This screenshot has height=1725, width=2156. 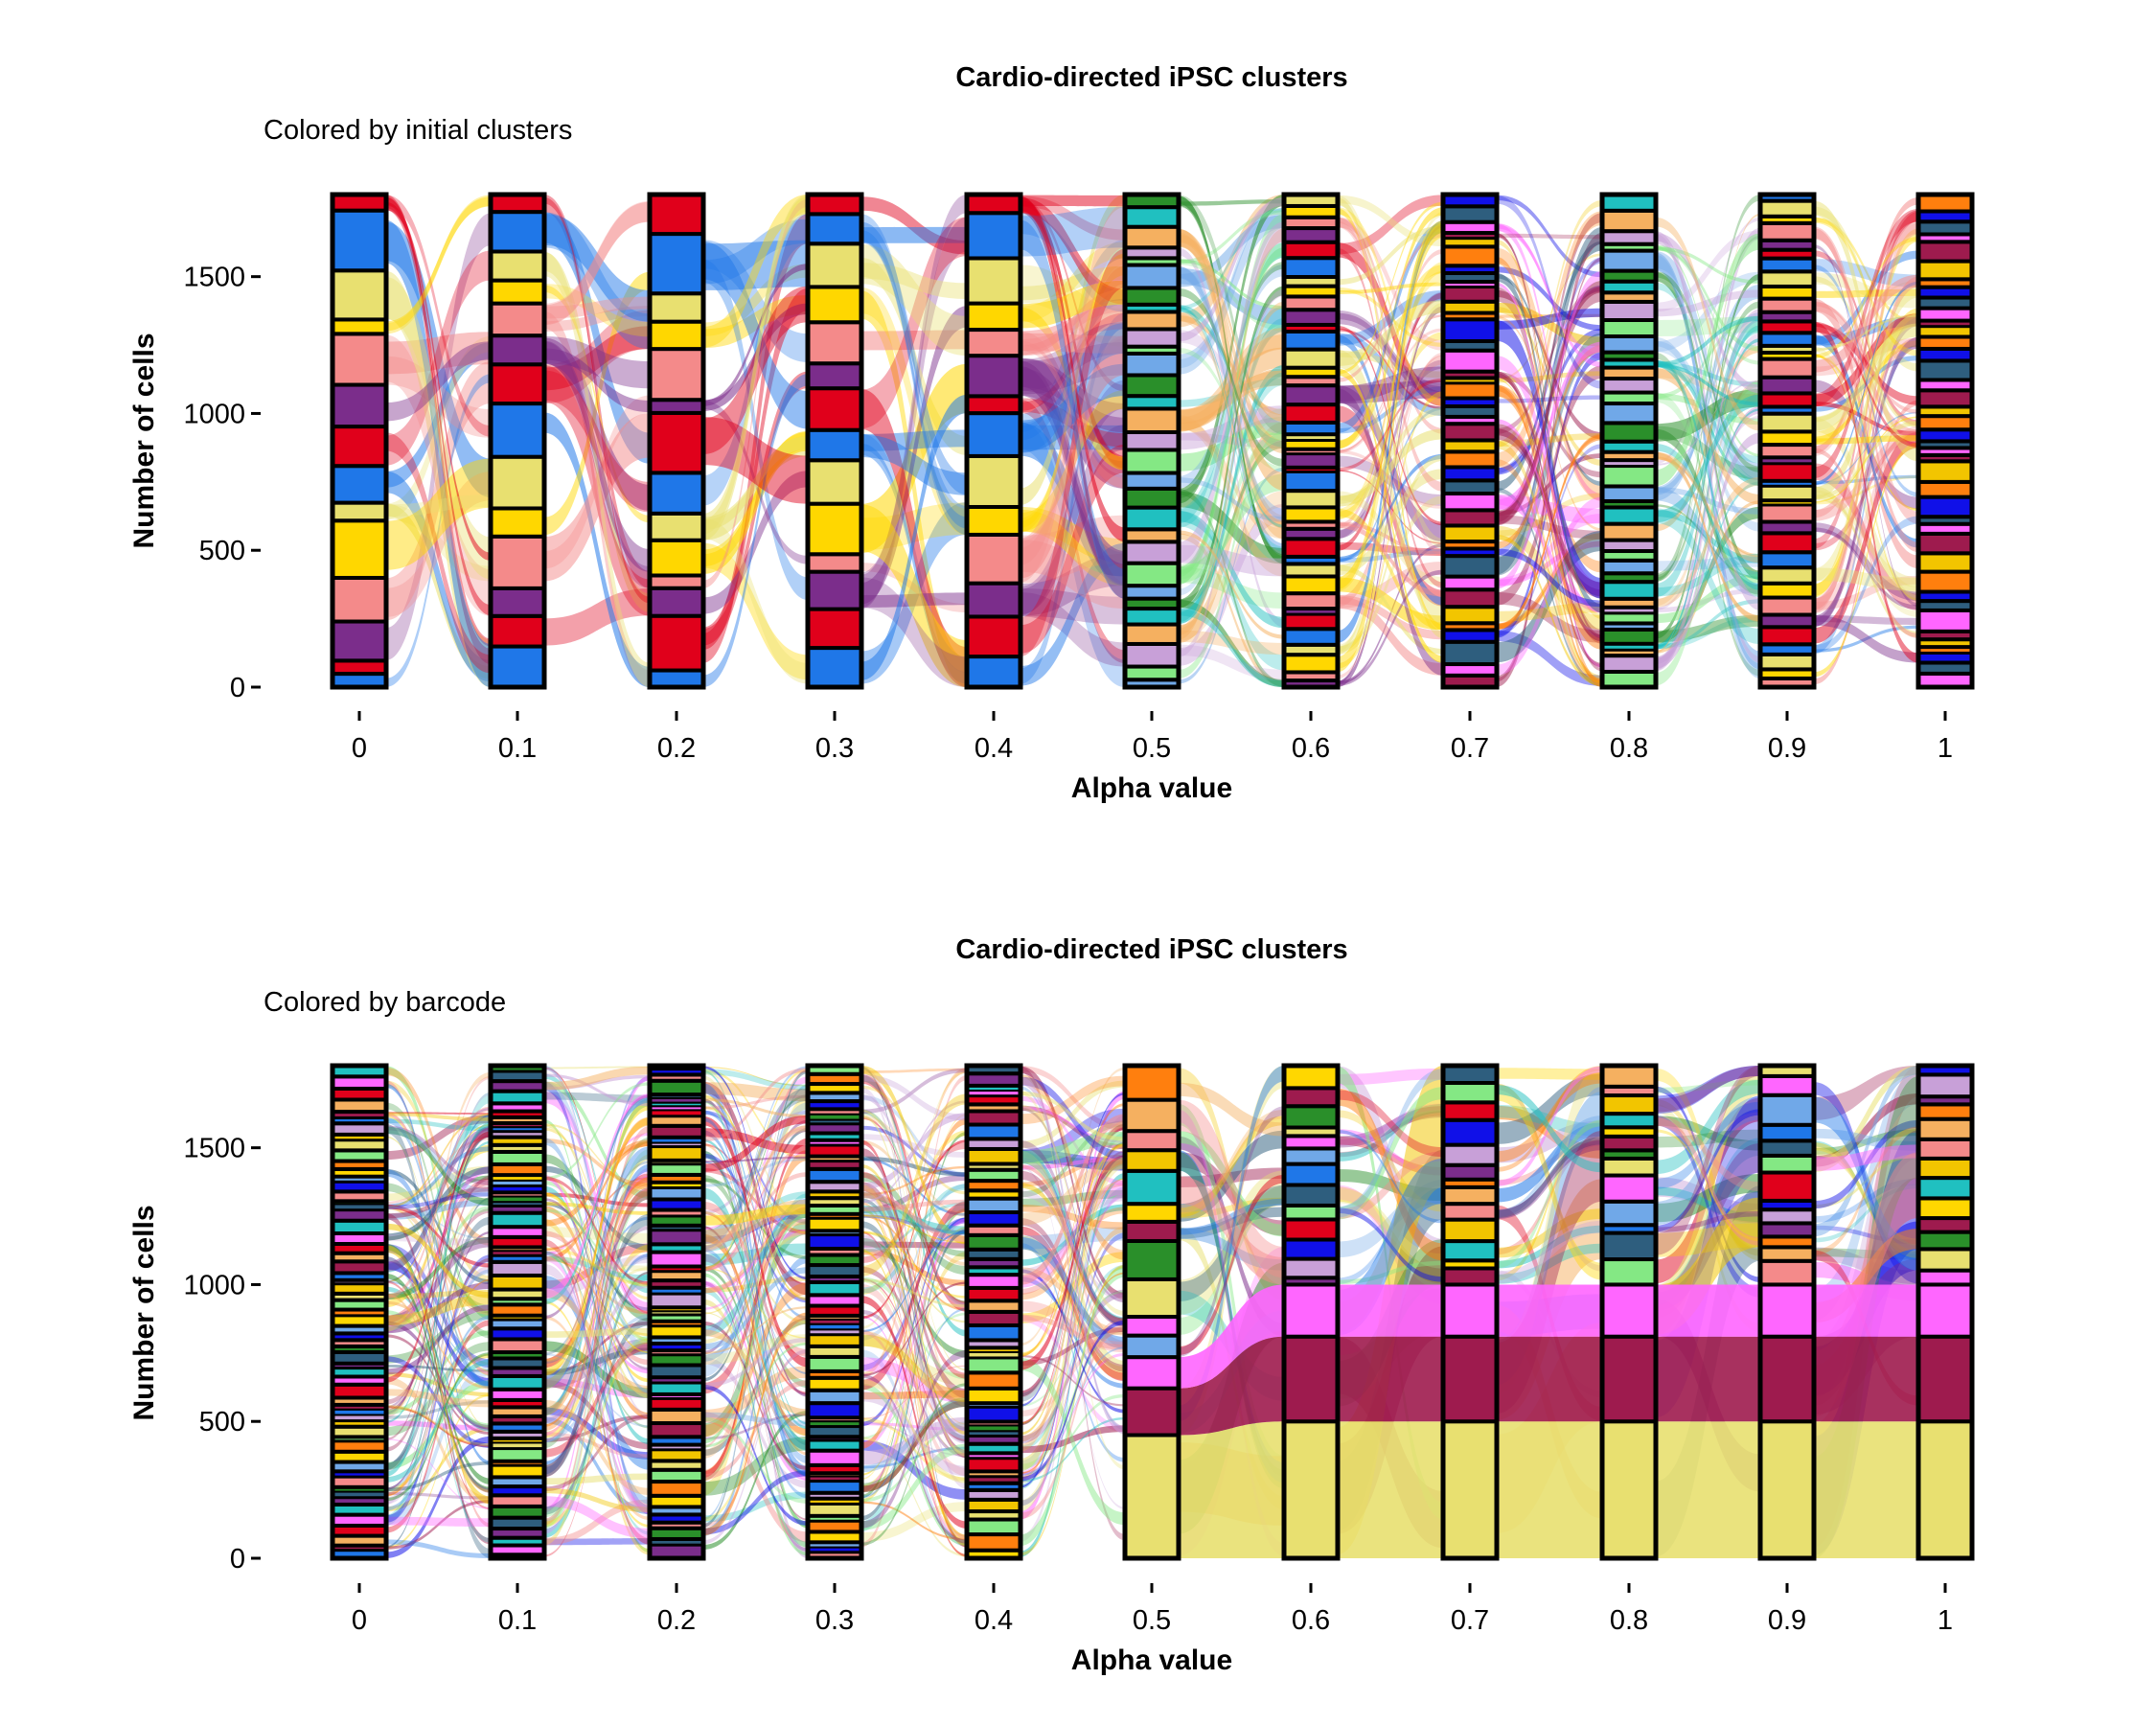 What do you see at coordinates (1311, 748) in the screenshot?
I see `x-tick-label: 0.6` at bounding box center [1311, 748].